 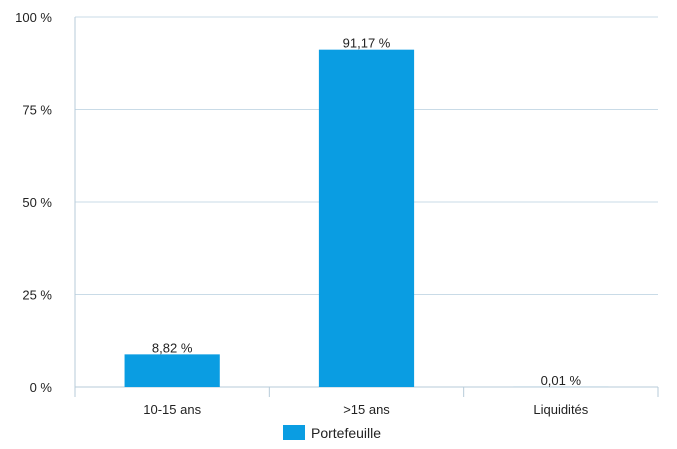 What do you see at coordinates (37, 202) in the screenshot?
I see `y-tick-label: 50 %` at bounding box center [37, 202].